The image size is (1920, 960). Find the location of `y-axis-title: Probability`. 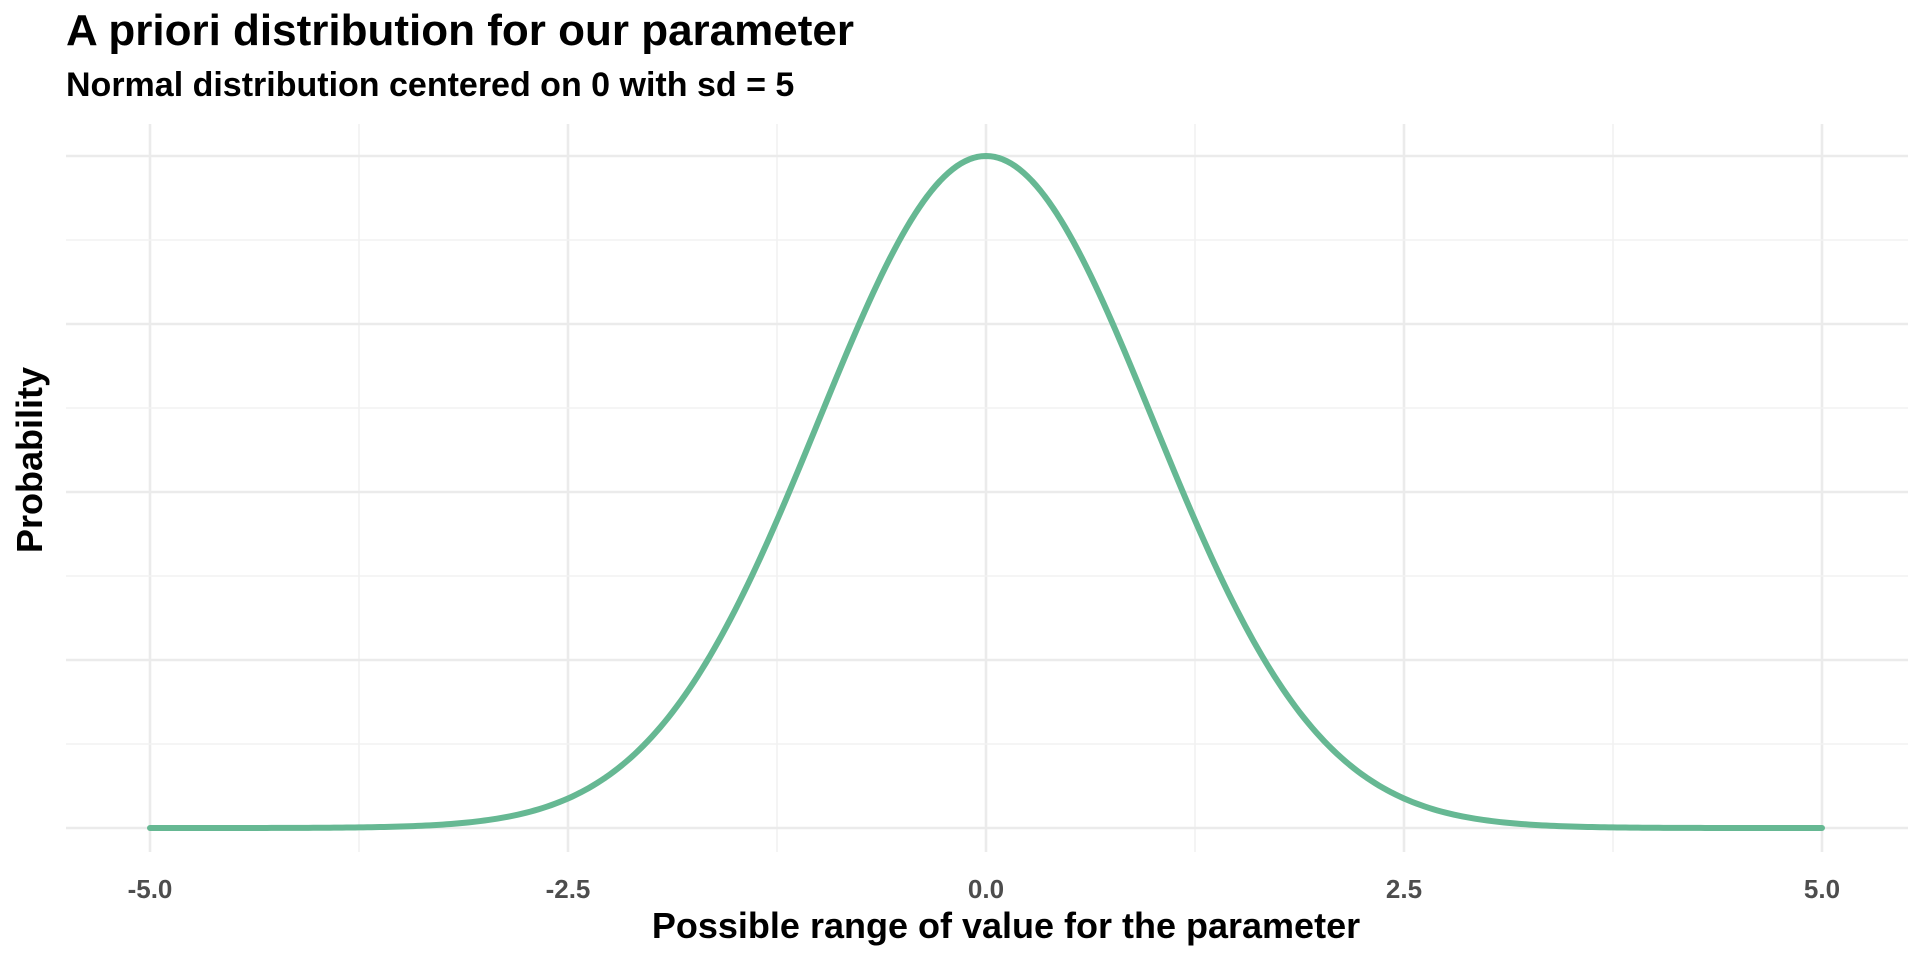

y-axis-title: Probability is located at coordinates (29, 460).